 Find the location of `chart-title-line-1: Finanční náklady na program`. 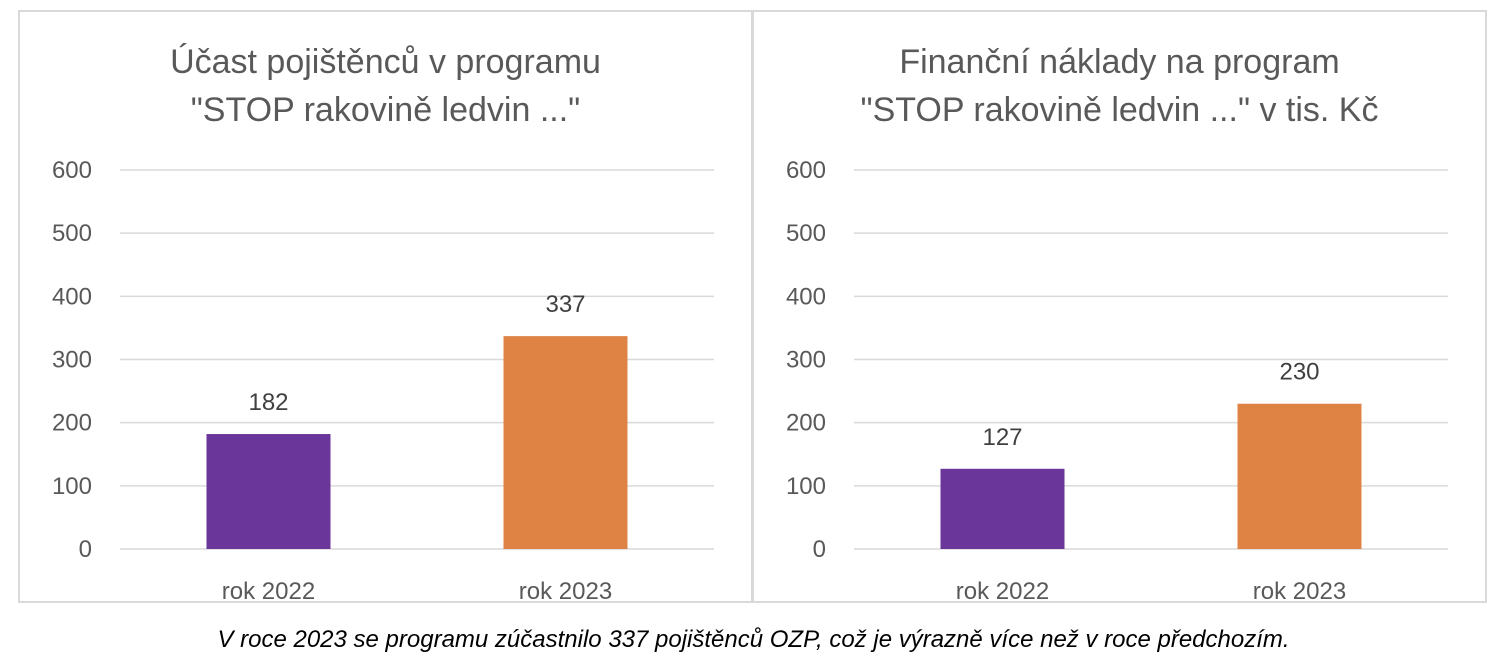

chart-title-line-1: Finanční náklady na program is located at coordinates (1119, 62).